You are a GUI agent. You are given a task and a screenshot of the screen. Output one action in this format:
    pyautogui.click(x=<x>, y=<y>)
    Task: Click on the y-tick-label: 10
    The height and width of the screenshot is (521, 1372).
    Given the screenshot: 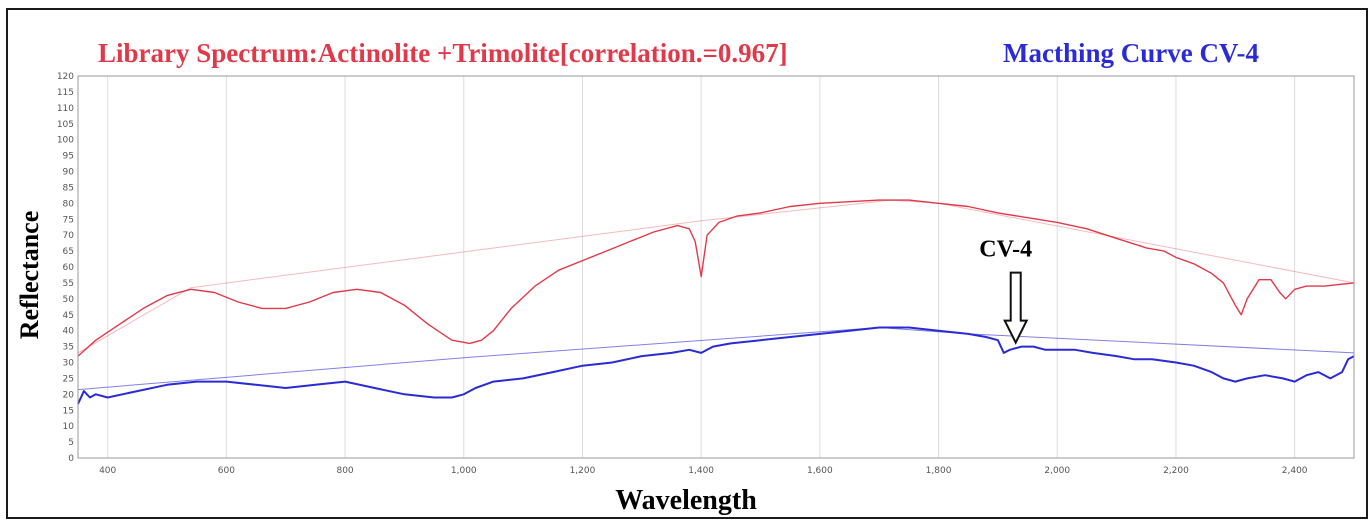 What is the action you would take?
    pyautogui.click(x=69, y=427)
    